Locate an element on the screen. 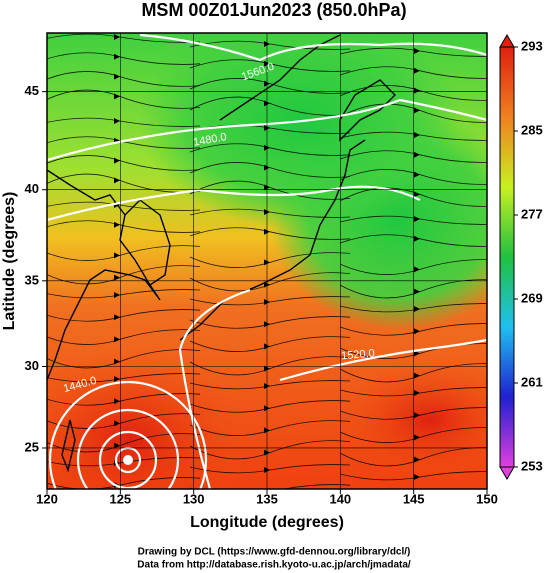 This screenshot has width=548, height=573. contour-label: 1520.0 is located at coordinates (358, 354).